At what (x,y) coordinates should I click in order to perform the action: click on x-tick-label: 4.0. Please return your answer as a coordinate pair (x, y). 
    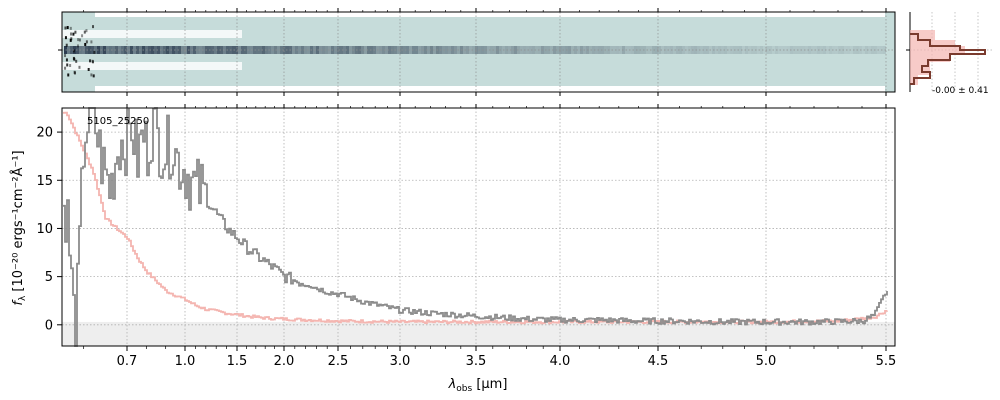
    Looking at the image, I should click on (560, 361).